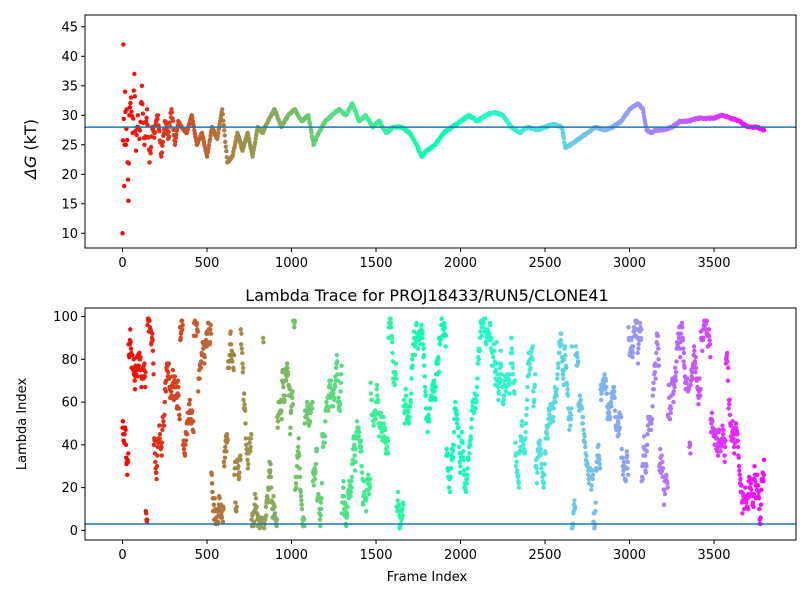 The height and width of the screenshot is (600, 800). I want to click on lambda-trace-title: Lambda Trace for PROJ18433/RUN5/CLONE41, so click(426, 295).